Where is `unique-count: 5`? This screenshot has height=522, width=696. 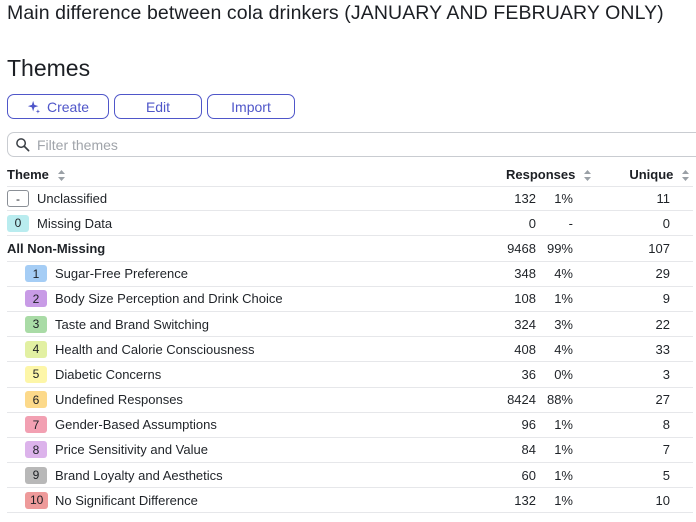 unique-count: 5 is located at coordinates (666, 475).